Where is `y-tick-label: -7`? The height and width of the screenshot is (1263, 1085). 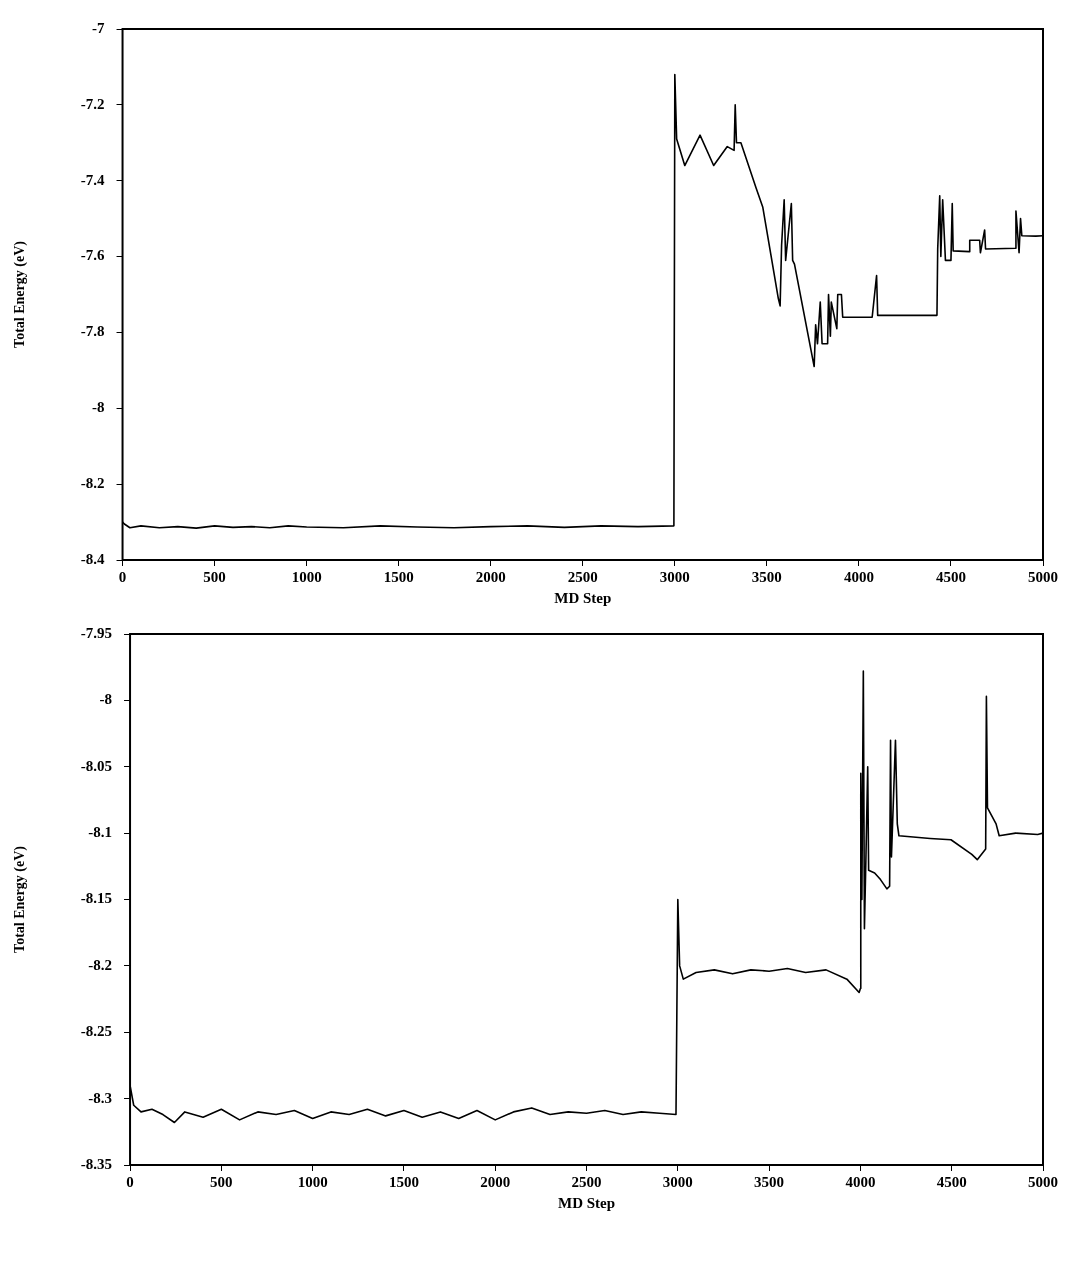
y-tick-label: -7 is located at coordinates (99, 27).